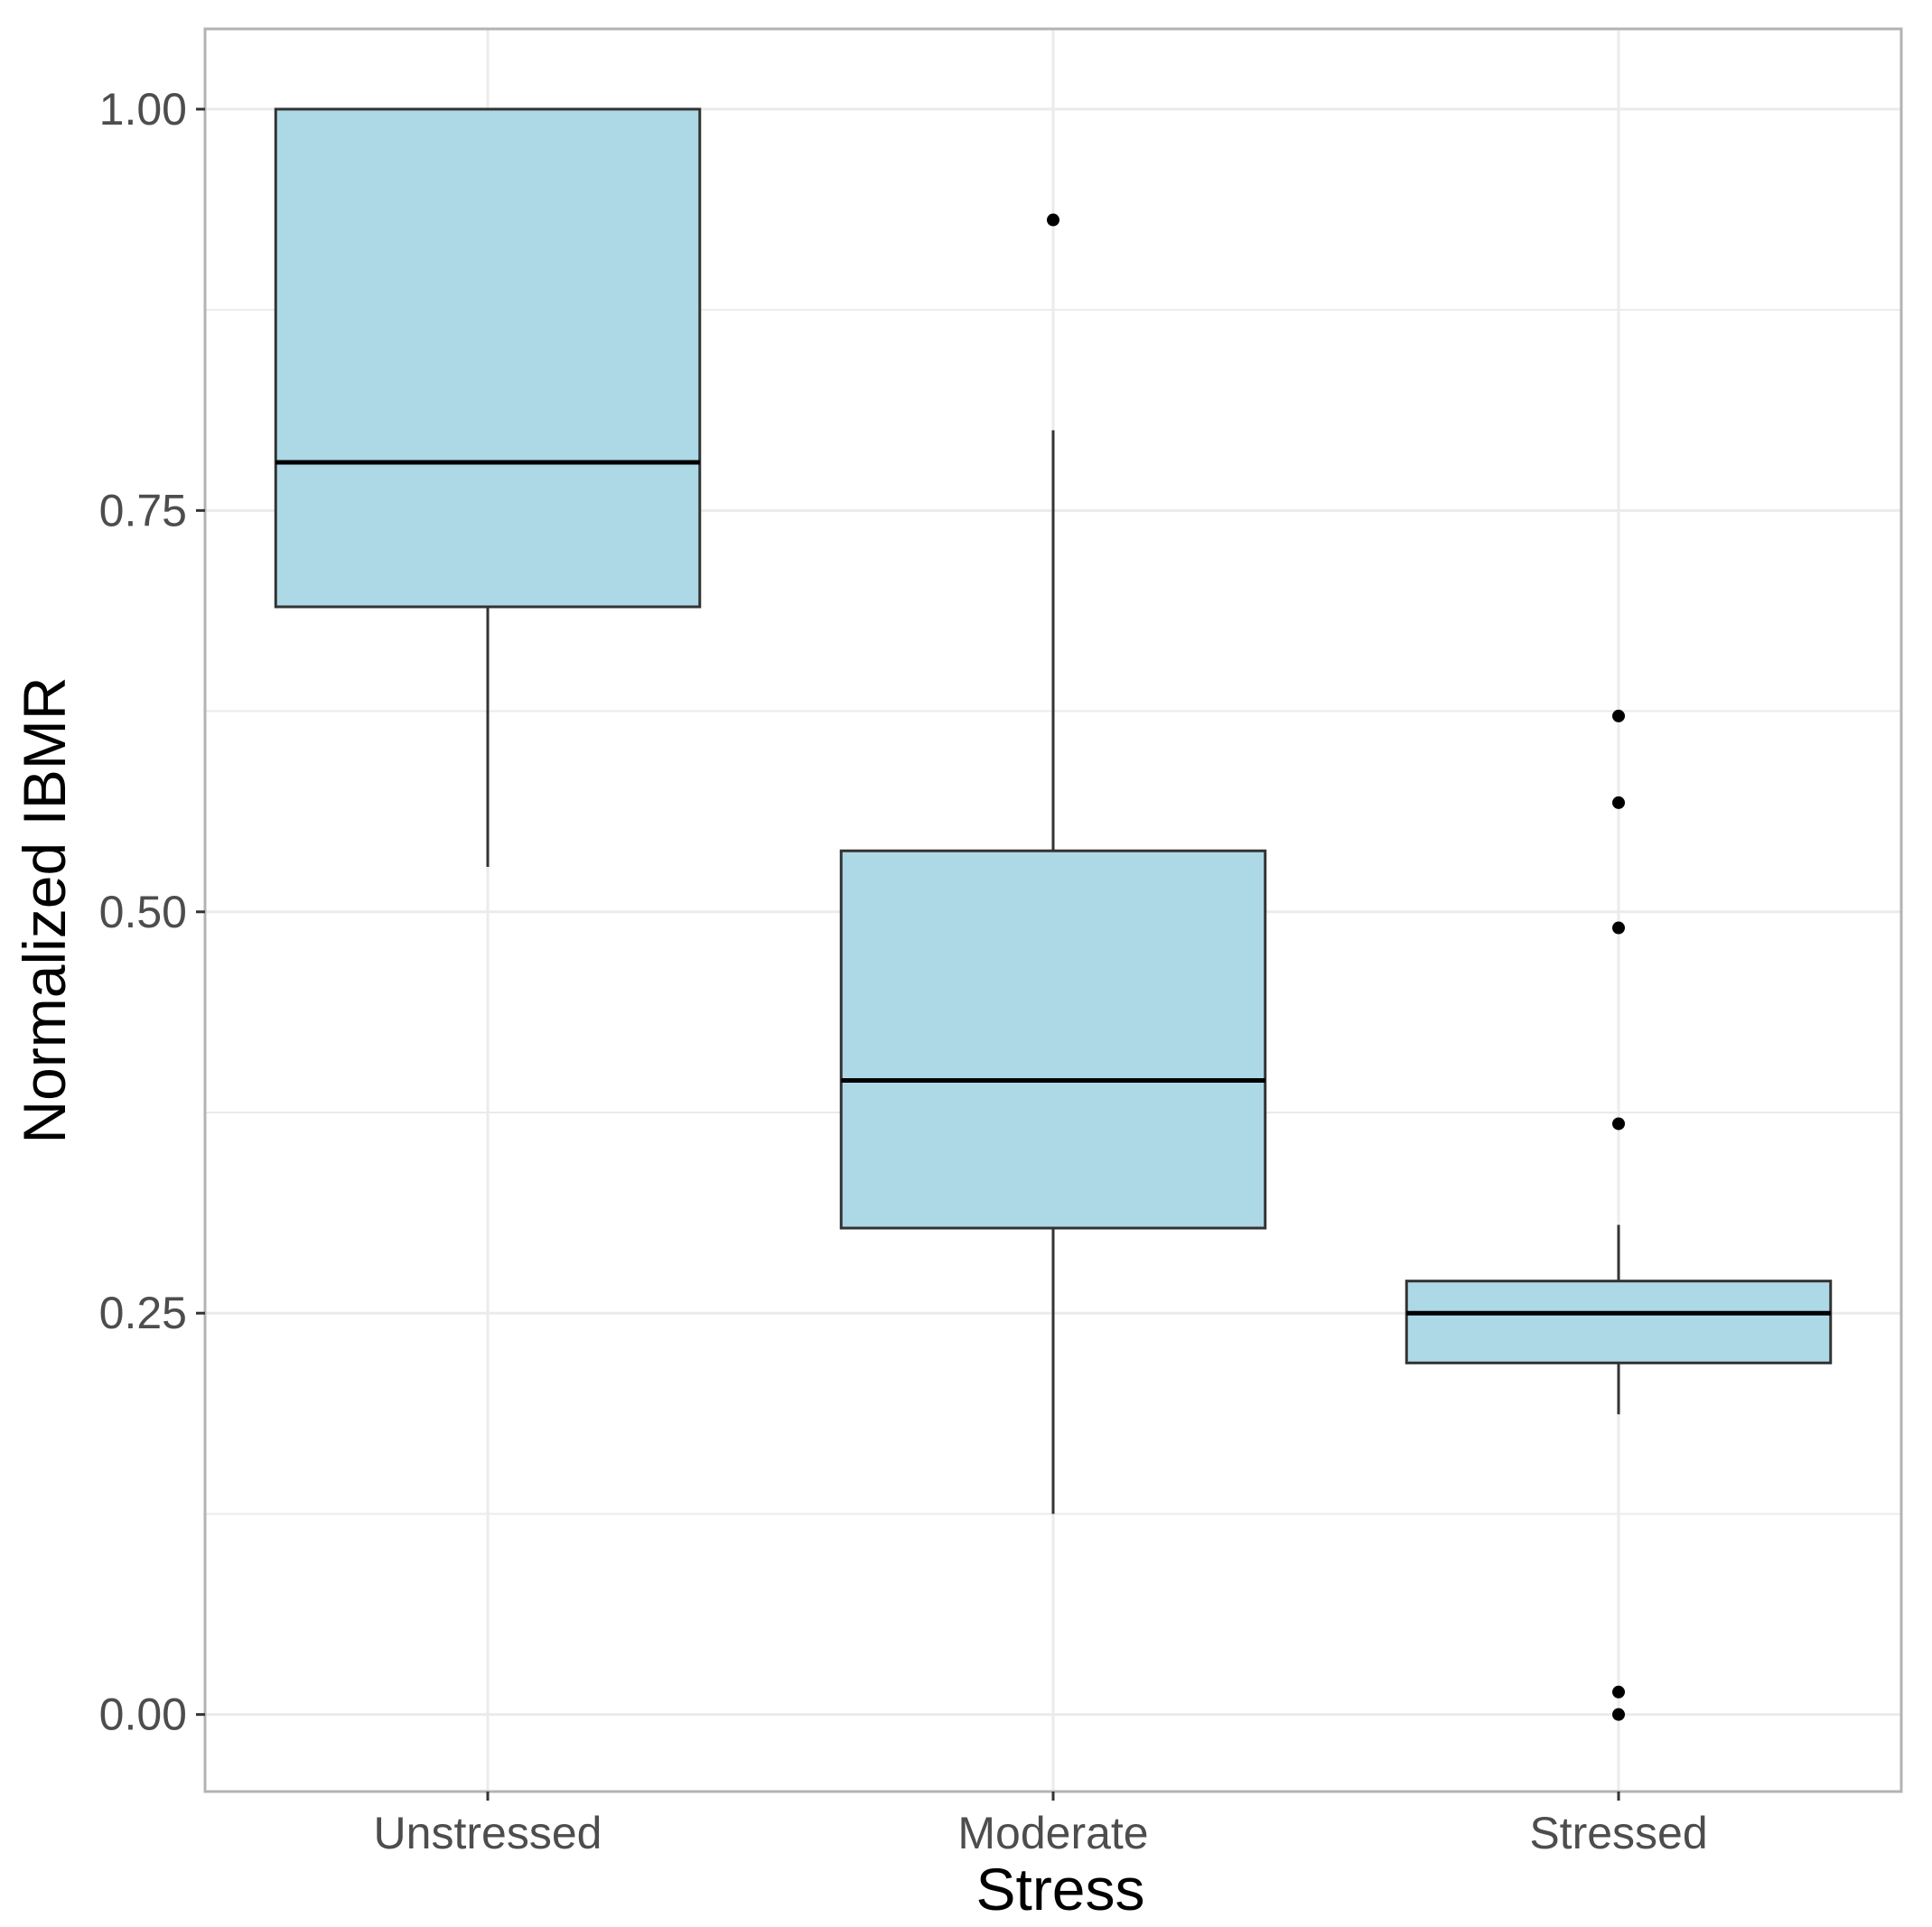  Describe the element at coordinates (488, 1833) in the screenshot. I see `x-tick-label: Unstressed` at that location.